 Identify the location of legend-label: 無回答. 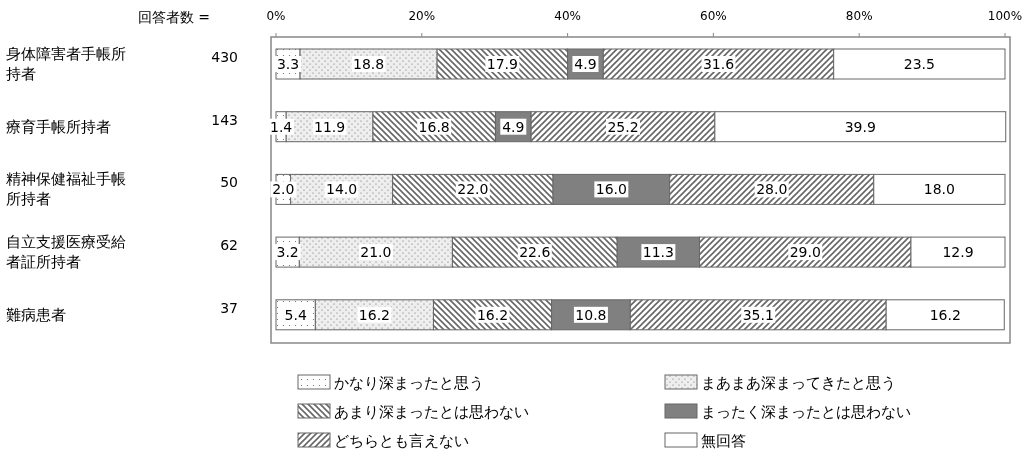
(723, 441).